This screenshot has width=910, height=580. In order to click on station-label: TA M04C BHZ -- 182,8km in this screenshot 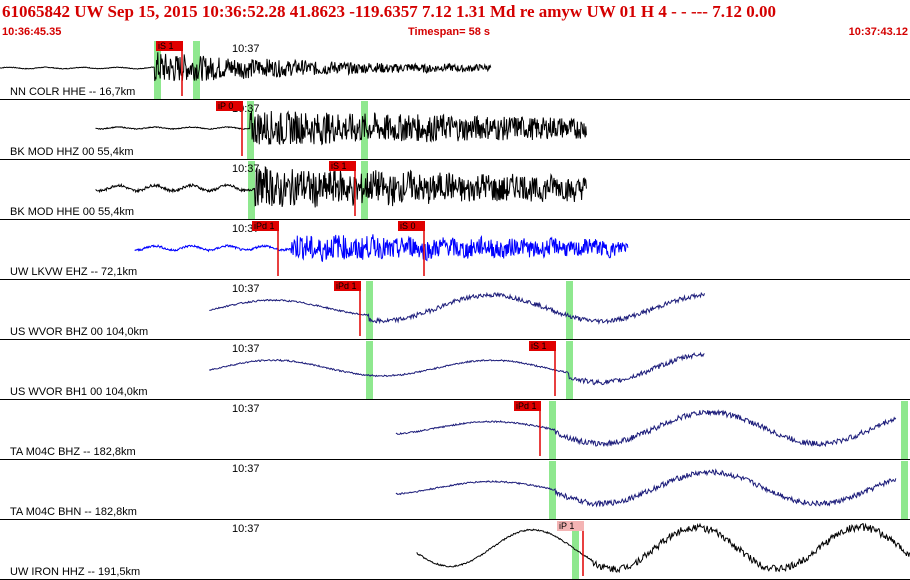, I will do `click(73, 452)`.